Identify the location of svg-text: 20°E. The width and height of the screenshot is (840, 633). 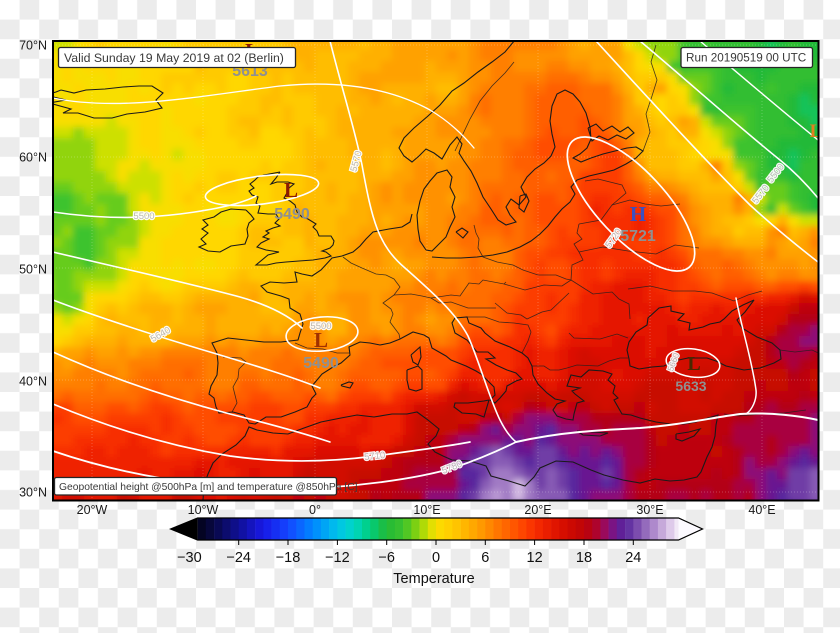
(537, 510).